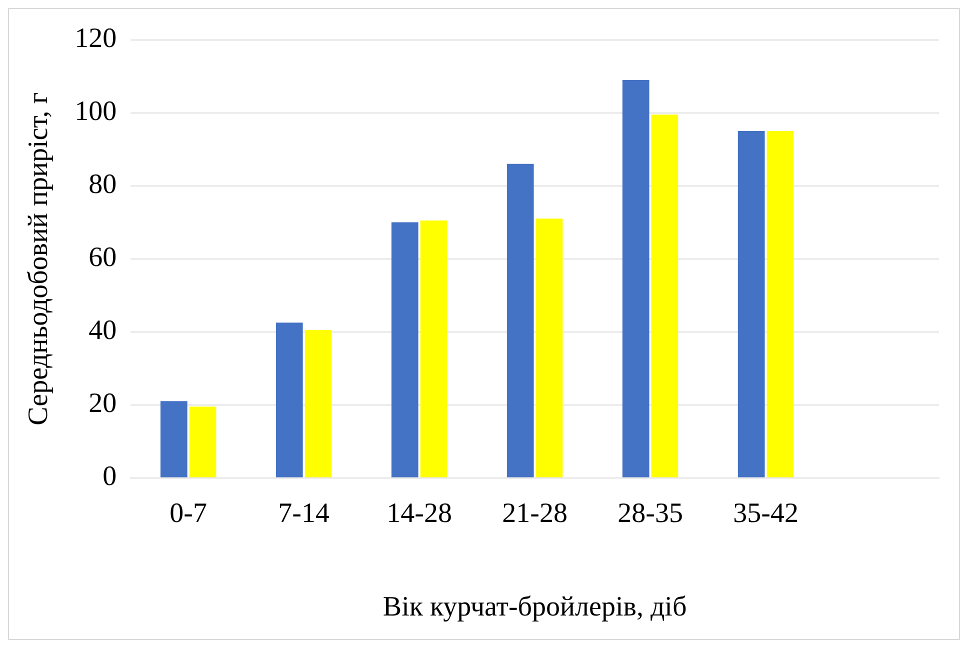 The width and height of the screenshot is (968, 653). Describe the element at coordinates (304, 513) in the screenshot. I see `x-tick-label: 7-14` at that location.